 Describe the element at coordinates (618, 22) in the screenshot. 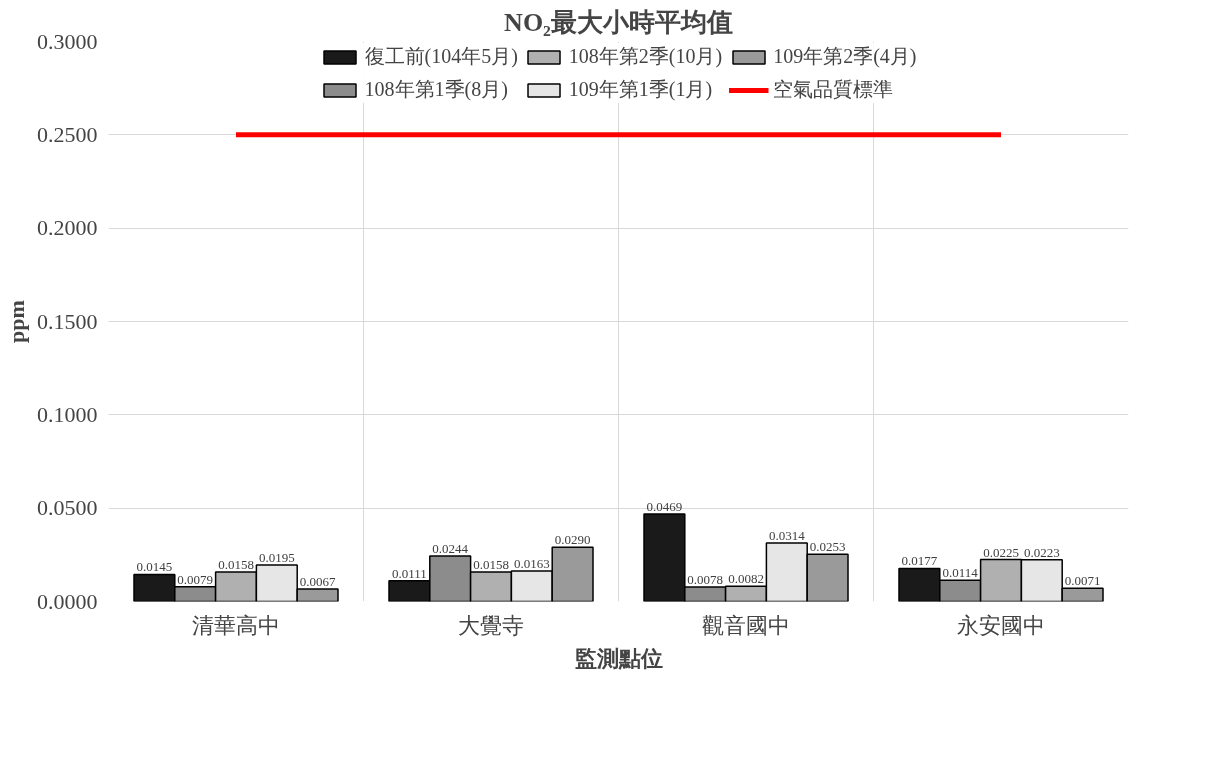

I see `chart-title: NO₂最大小時平均值` at that location.